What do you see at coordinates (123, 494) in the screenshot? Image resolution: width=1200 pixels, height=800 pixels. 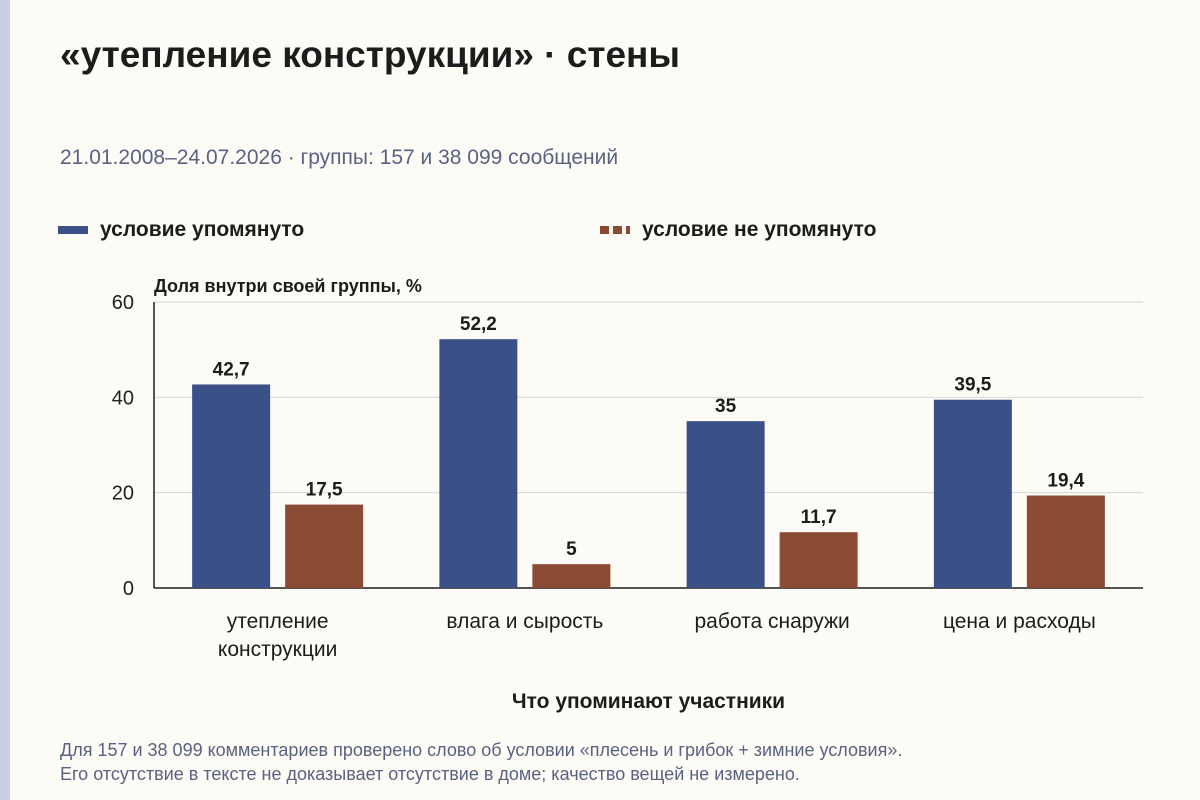 I see `y-tick-label: 20` at bounding box center [123, 494].